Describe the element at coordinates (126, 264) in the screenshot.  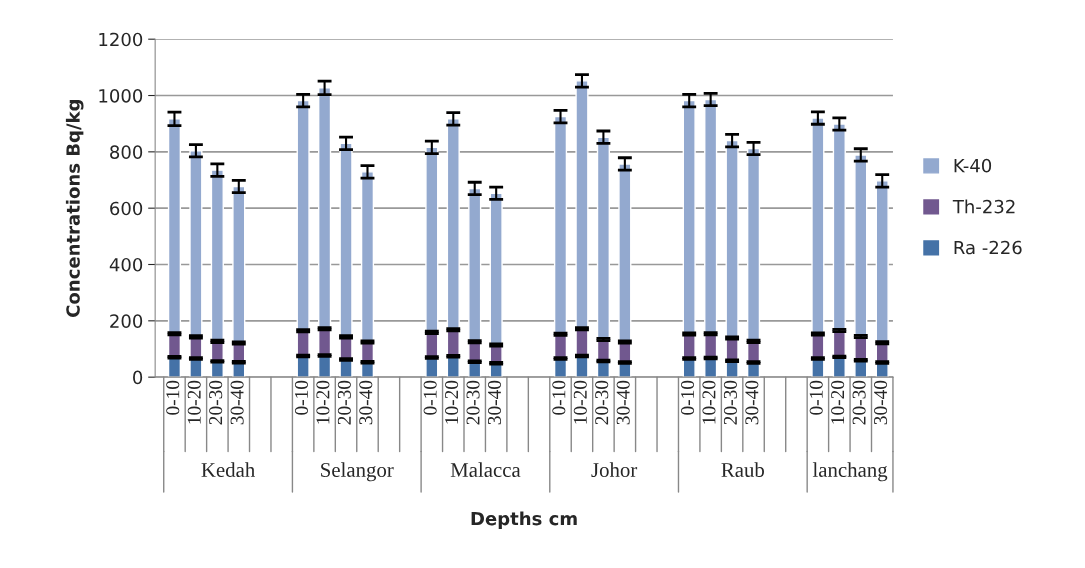
I see `y-tick-label: 400` at that location.